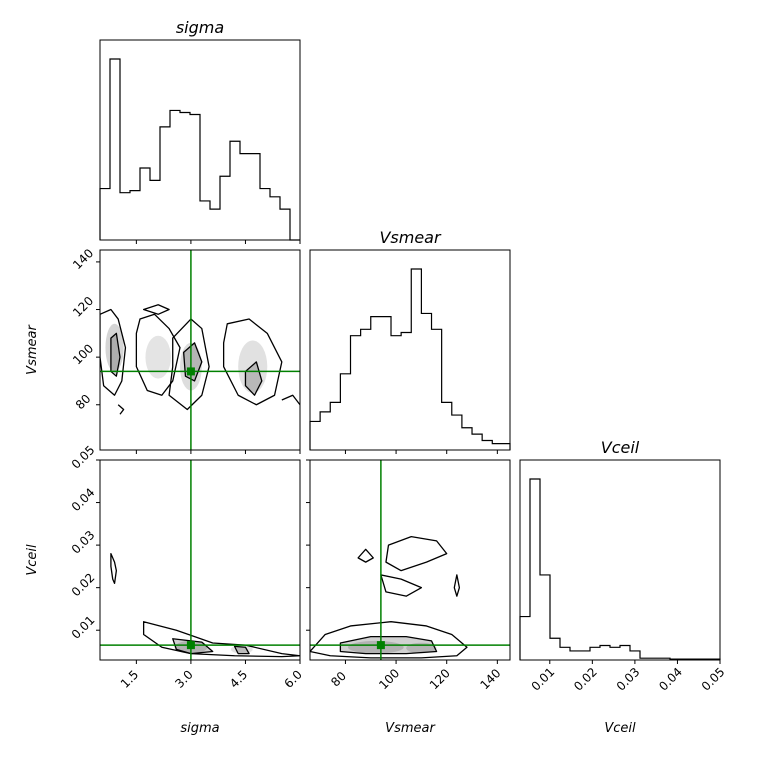  I want to click on y-tick-label: 100, so click(83, 354).